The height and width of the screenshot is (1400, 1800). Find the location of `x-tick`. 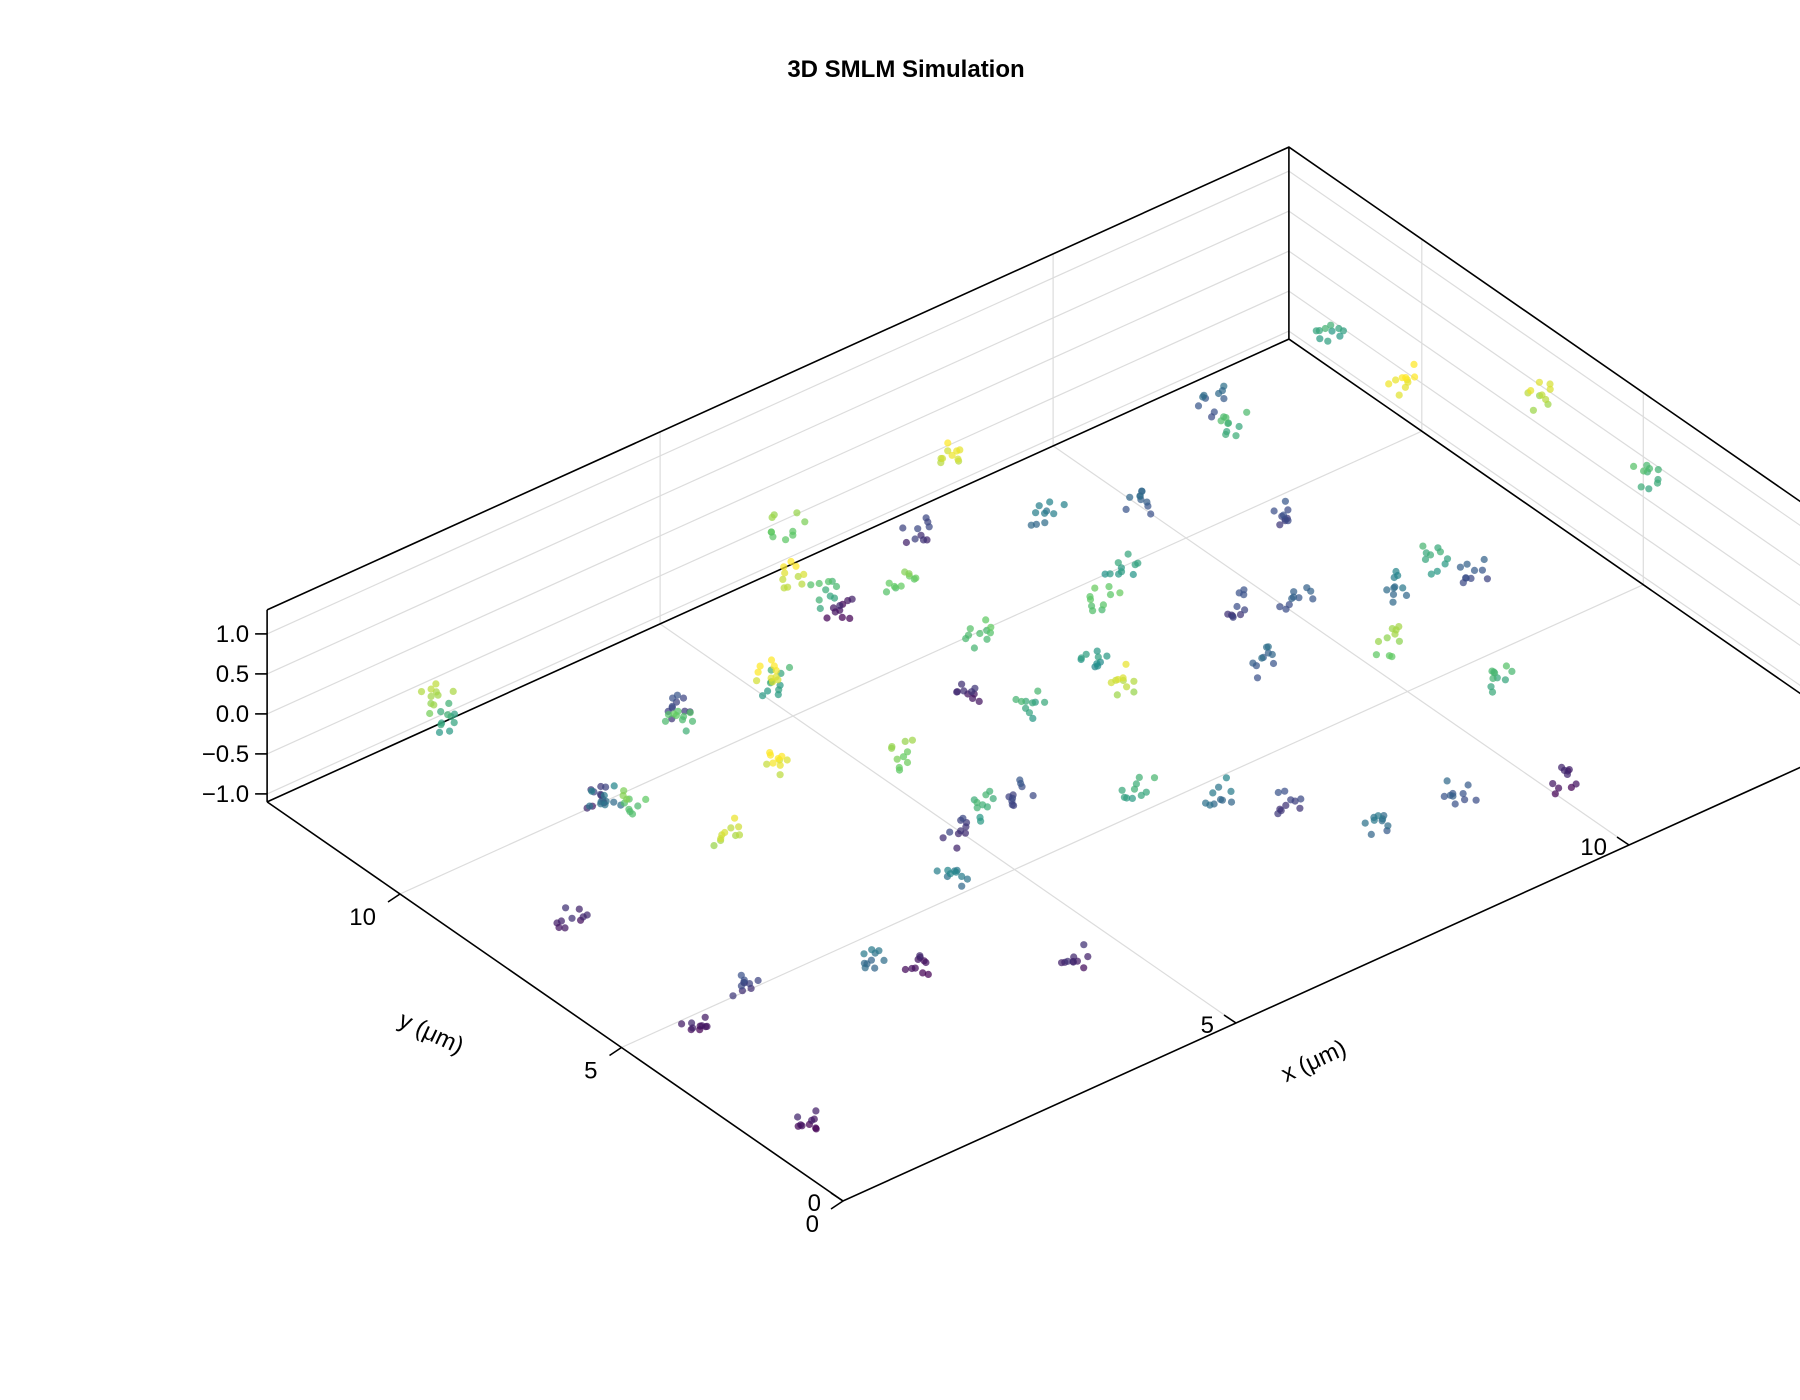

x-tick is located at coordinates (1623, 841).